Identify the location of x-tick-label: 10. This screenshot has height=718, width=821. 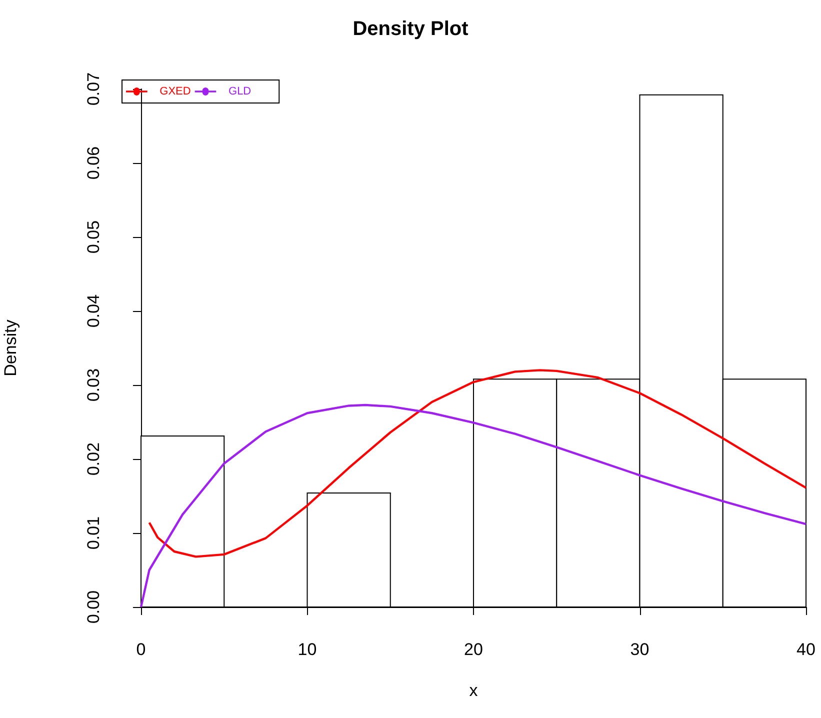
(307, 649).